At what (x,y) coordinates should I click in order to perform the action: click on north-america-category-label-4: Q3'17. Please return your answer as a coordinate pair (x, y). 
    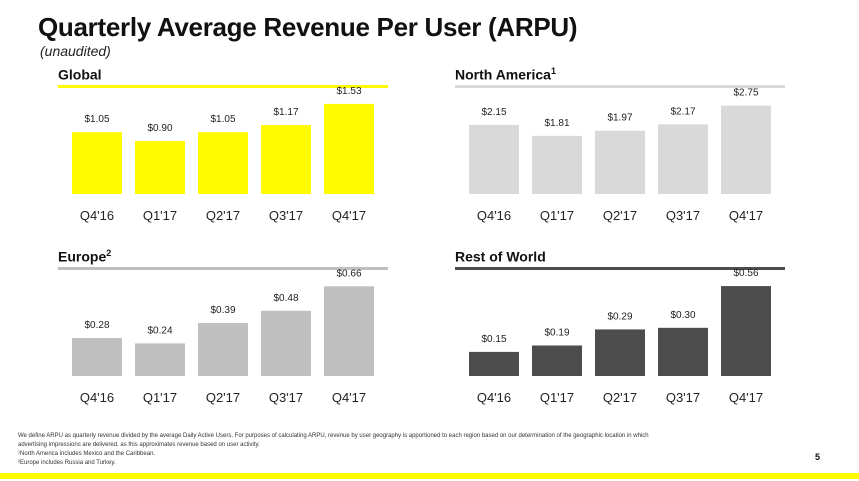
    Looking at the image, I should click on (683, 215).